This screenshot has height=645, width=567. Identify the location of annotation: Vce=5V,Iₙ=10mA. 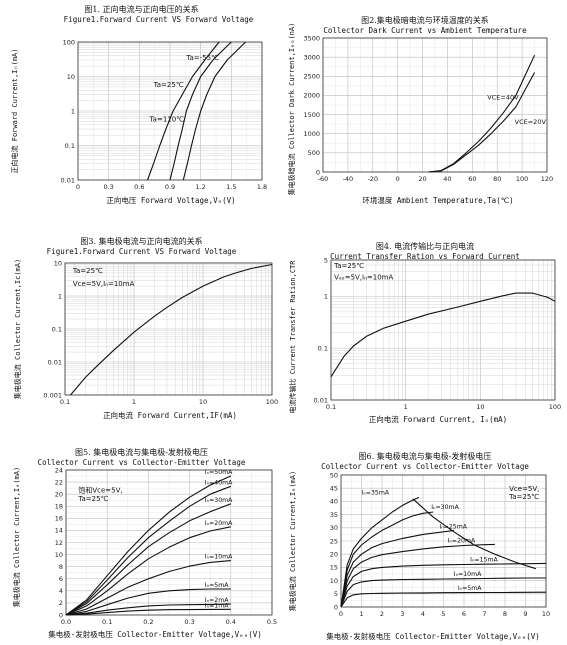
(104, 284).